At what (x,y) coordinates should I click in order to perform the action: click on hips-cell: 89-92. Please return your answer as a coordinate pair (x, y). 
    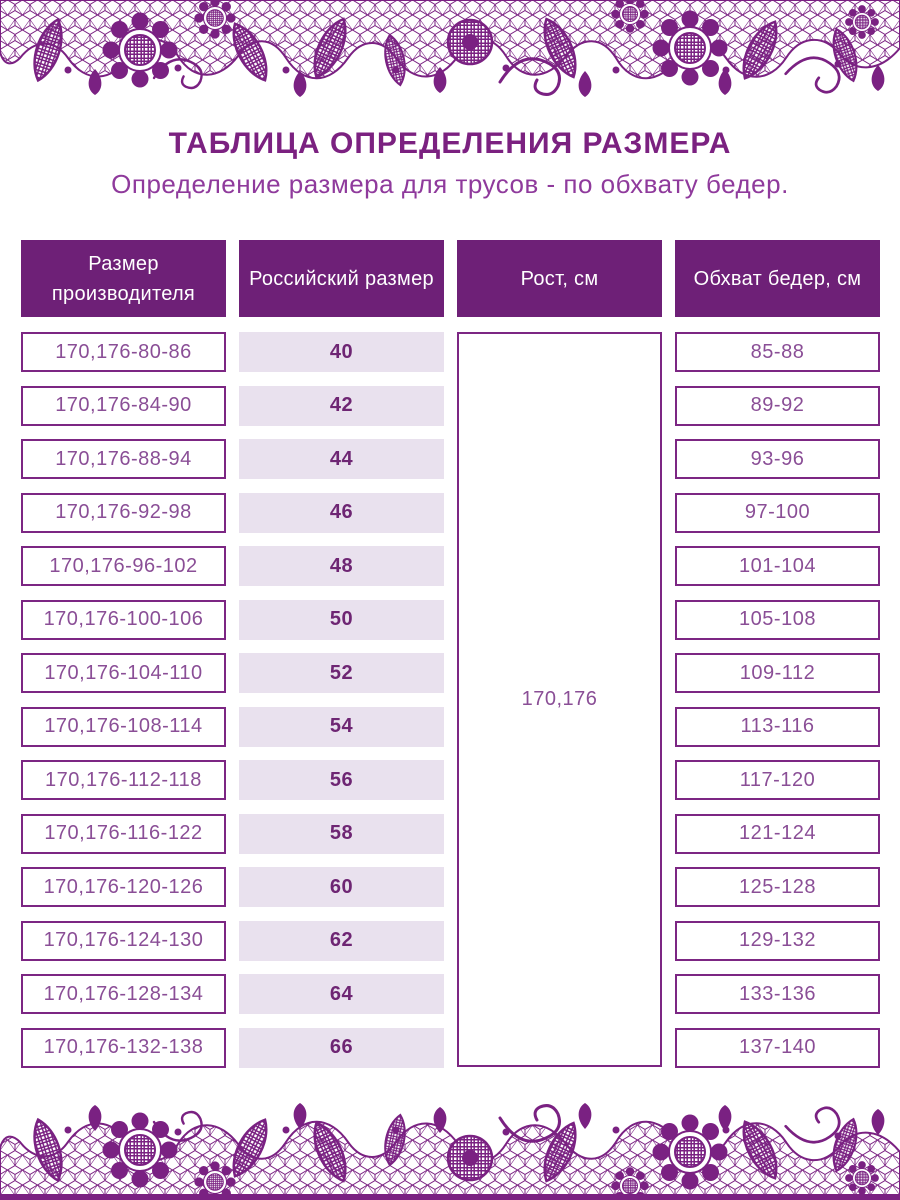
    Looking at the image, I should click on (777, 405).